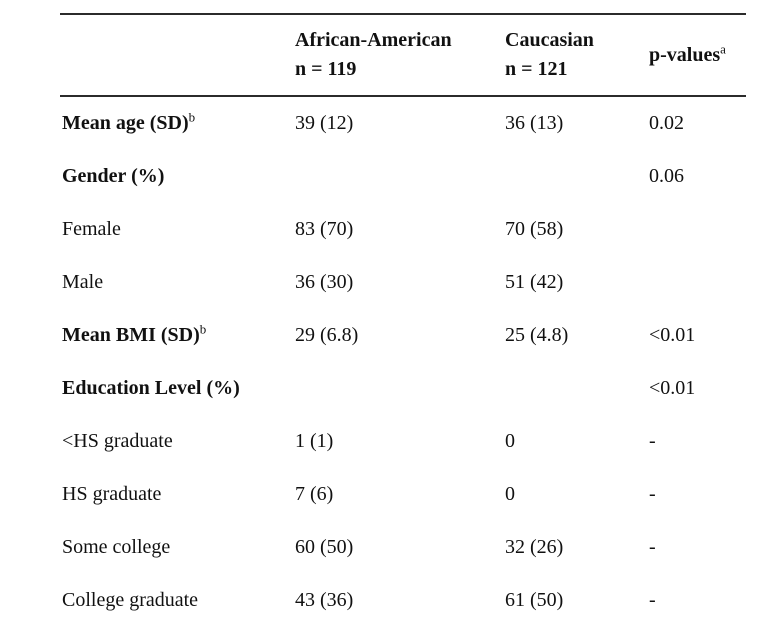 This screenshot has height=634, width=766. I want to click on cell-p-value: 0.02, so click(666, 123).